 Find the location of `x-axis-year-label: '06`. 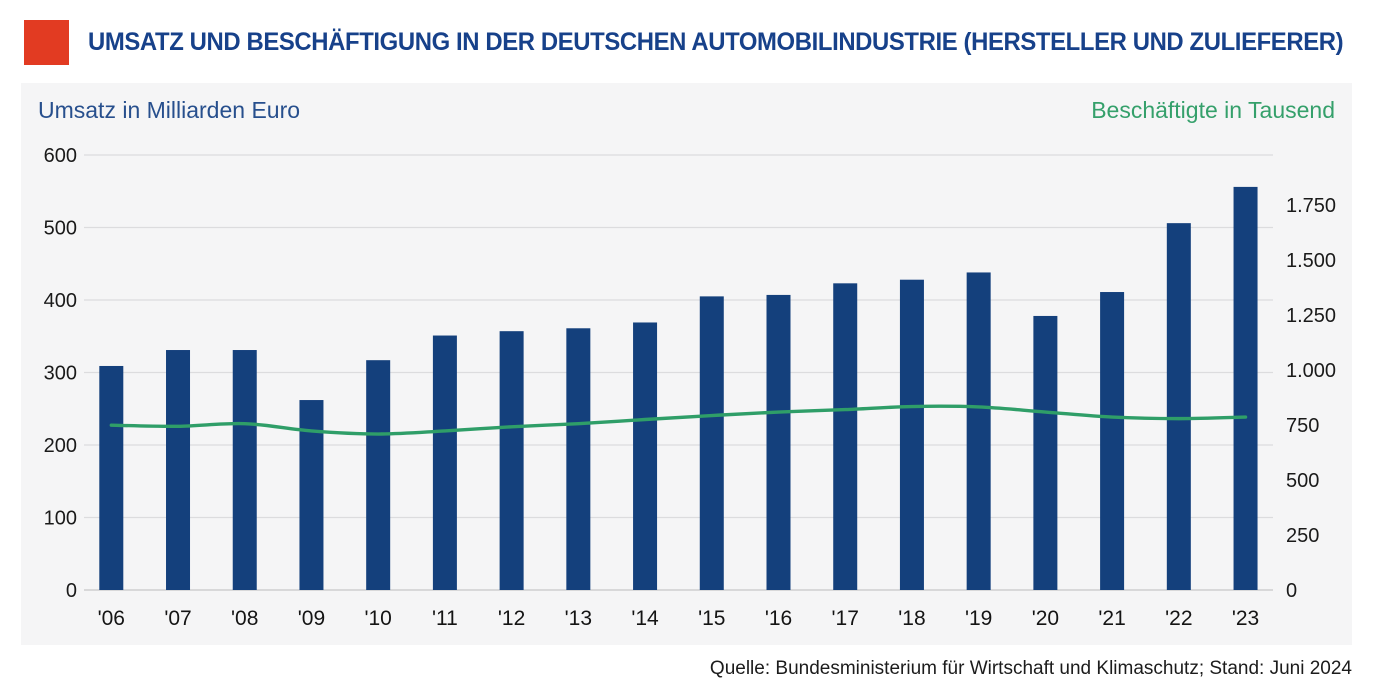

x-axis-year-label: '06 is located at coordinates (111, 618).